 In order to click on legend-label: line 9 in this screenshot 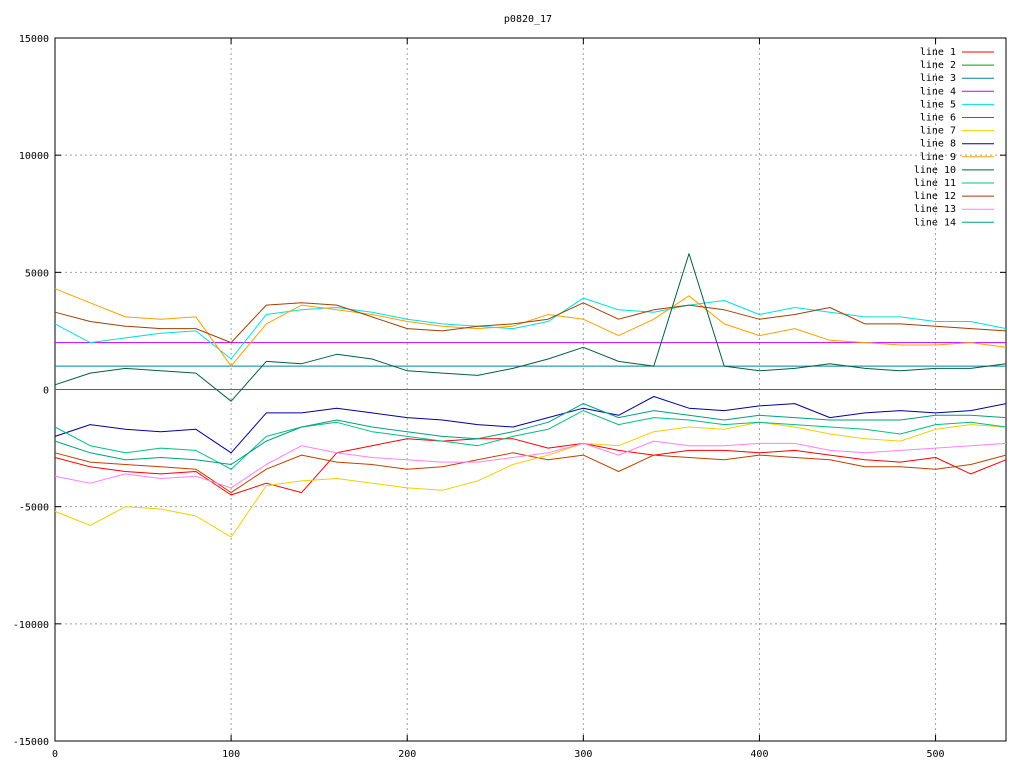, I will do `click(938, 157)`.